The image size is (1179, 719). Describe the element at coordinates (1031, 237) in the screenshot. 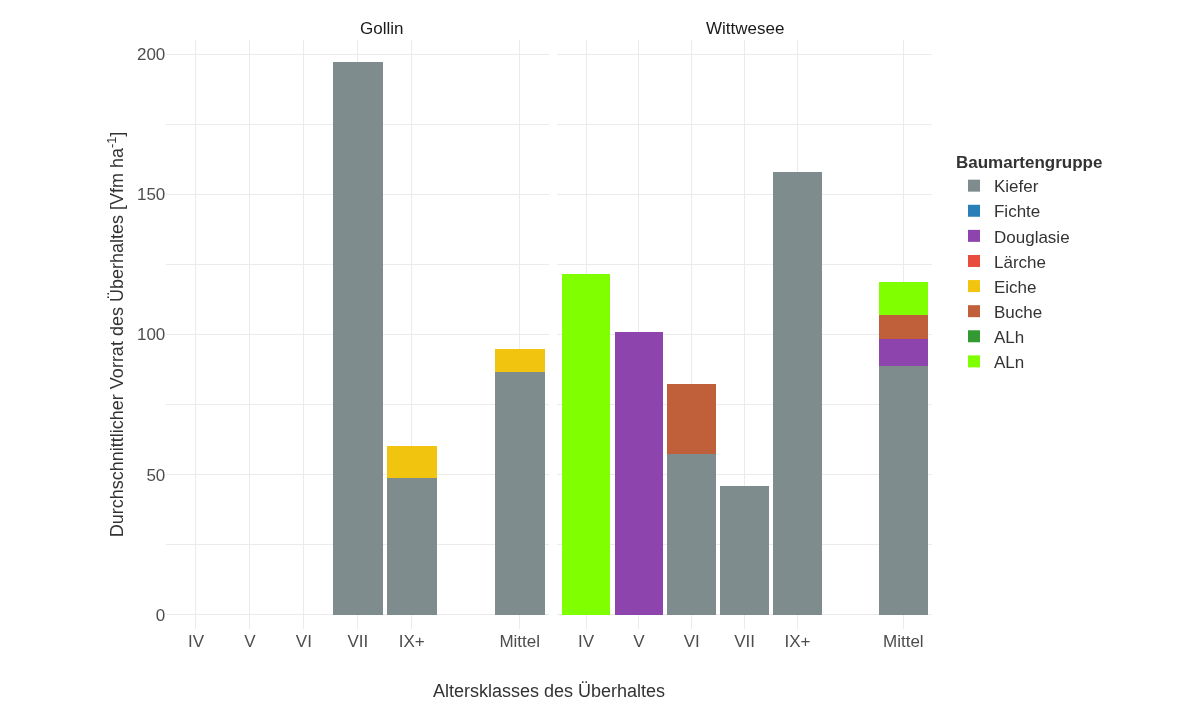

I see `legend-label: Douglasie` at that location.